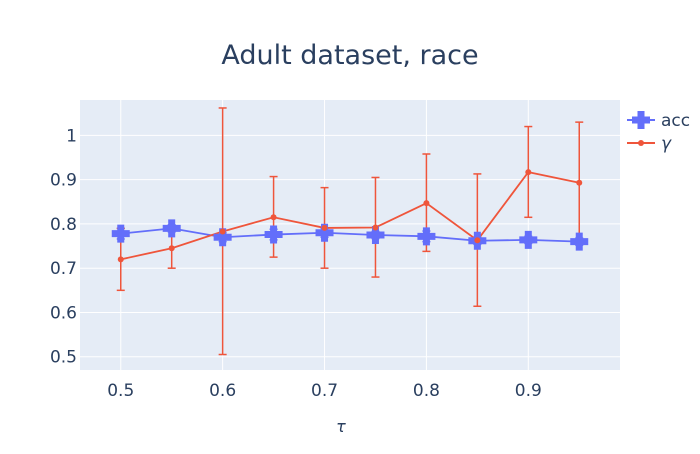 Image resolution: width=700 pixels, height=454 pixels. I want to click on y-tick-label: 0.5, so click(63, 358).